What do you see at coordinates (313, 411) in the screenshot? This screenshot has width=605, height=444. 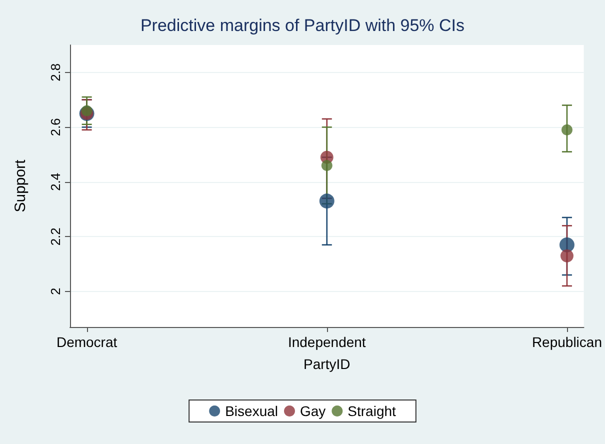 I see `legend-label: Gay` at bounding box center [313, 411].